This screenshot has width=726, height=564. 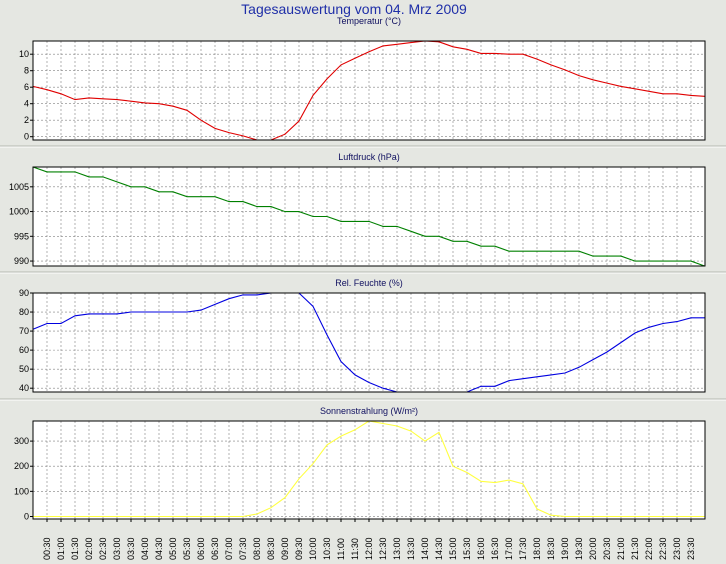 I want to click on x-tick-label: 02:00, so click(x=89, y=548).